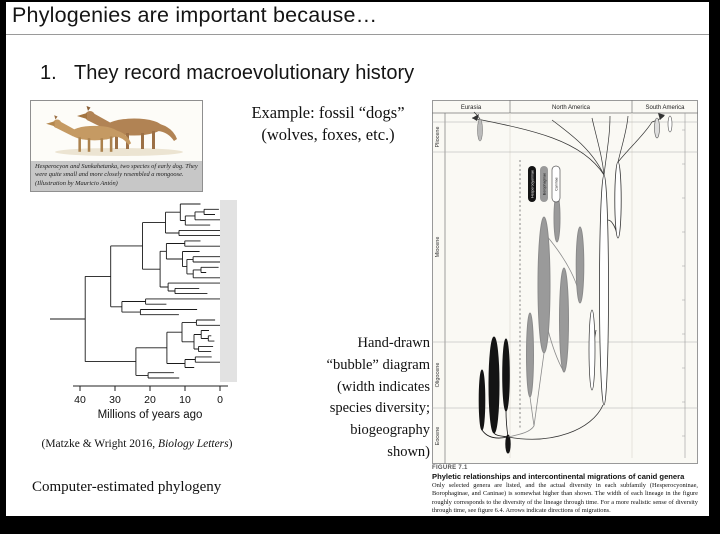 The height and width of the screenshot is (534, 720). I want to click on subfamily-legend: Hesperocyoninae Borophaginae Caninae, so click(544, 184).